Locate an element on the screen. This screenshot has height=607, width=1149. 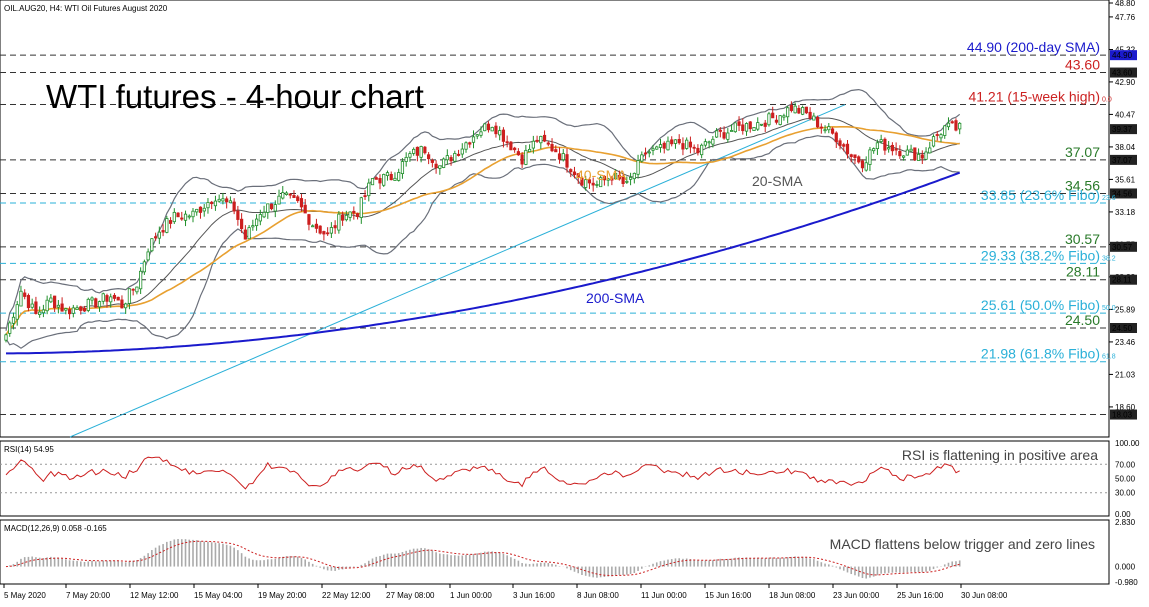
x-tick-label: 15 May 04:00 is located at coordinates (218, 595).